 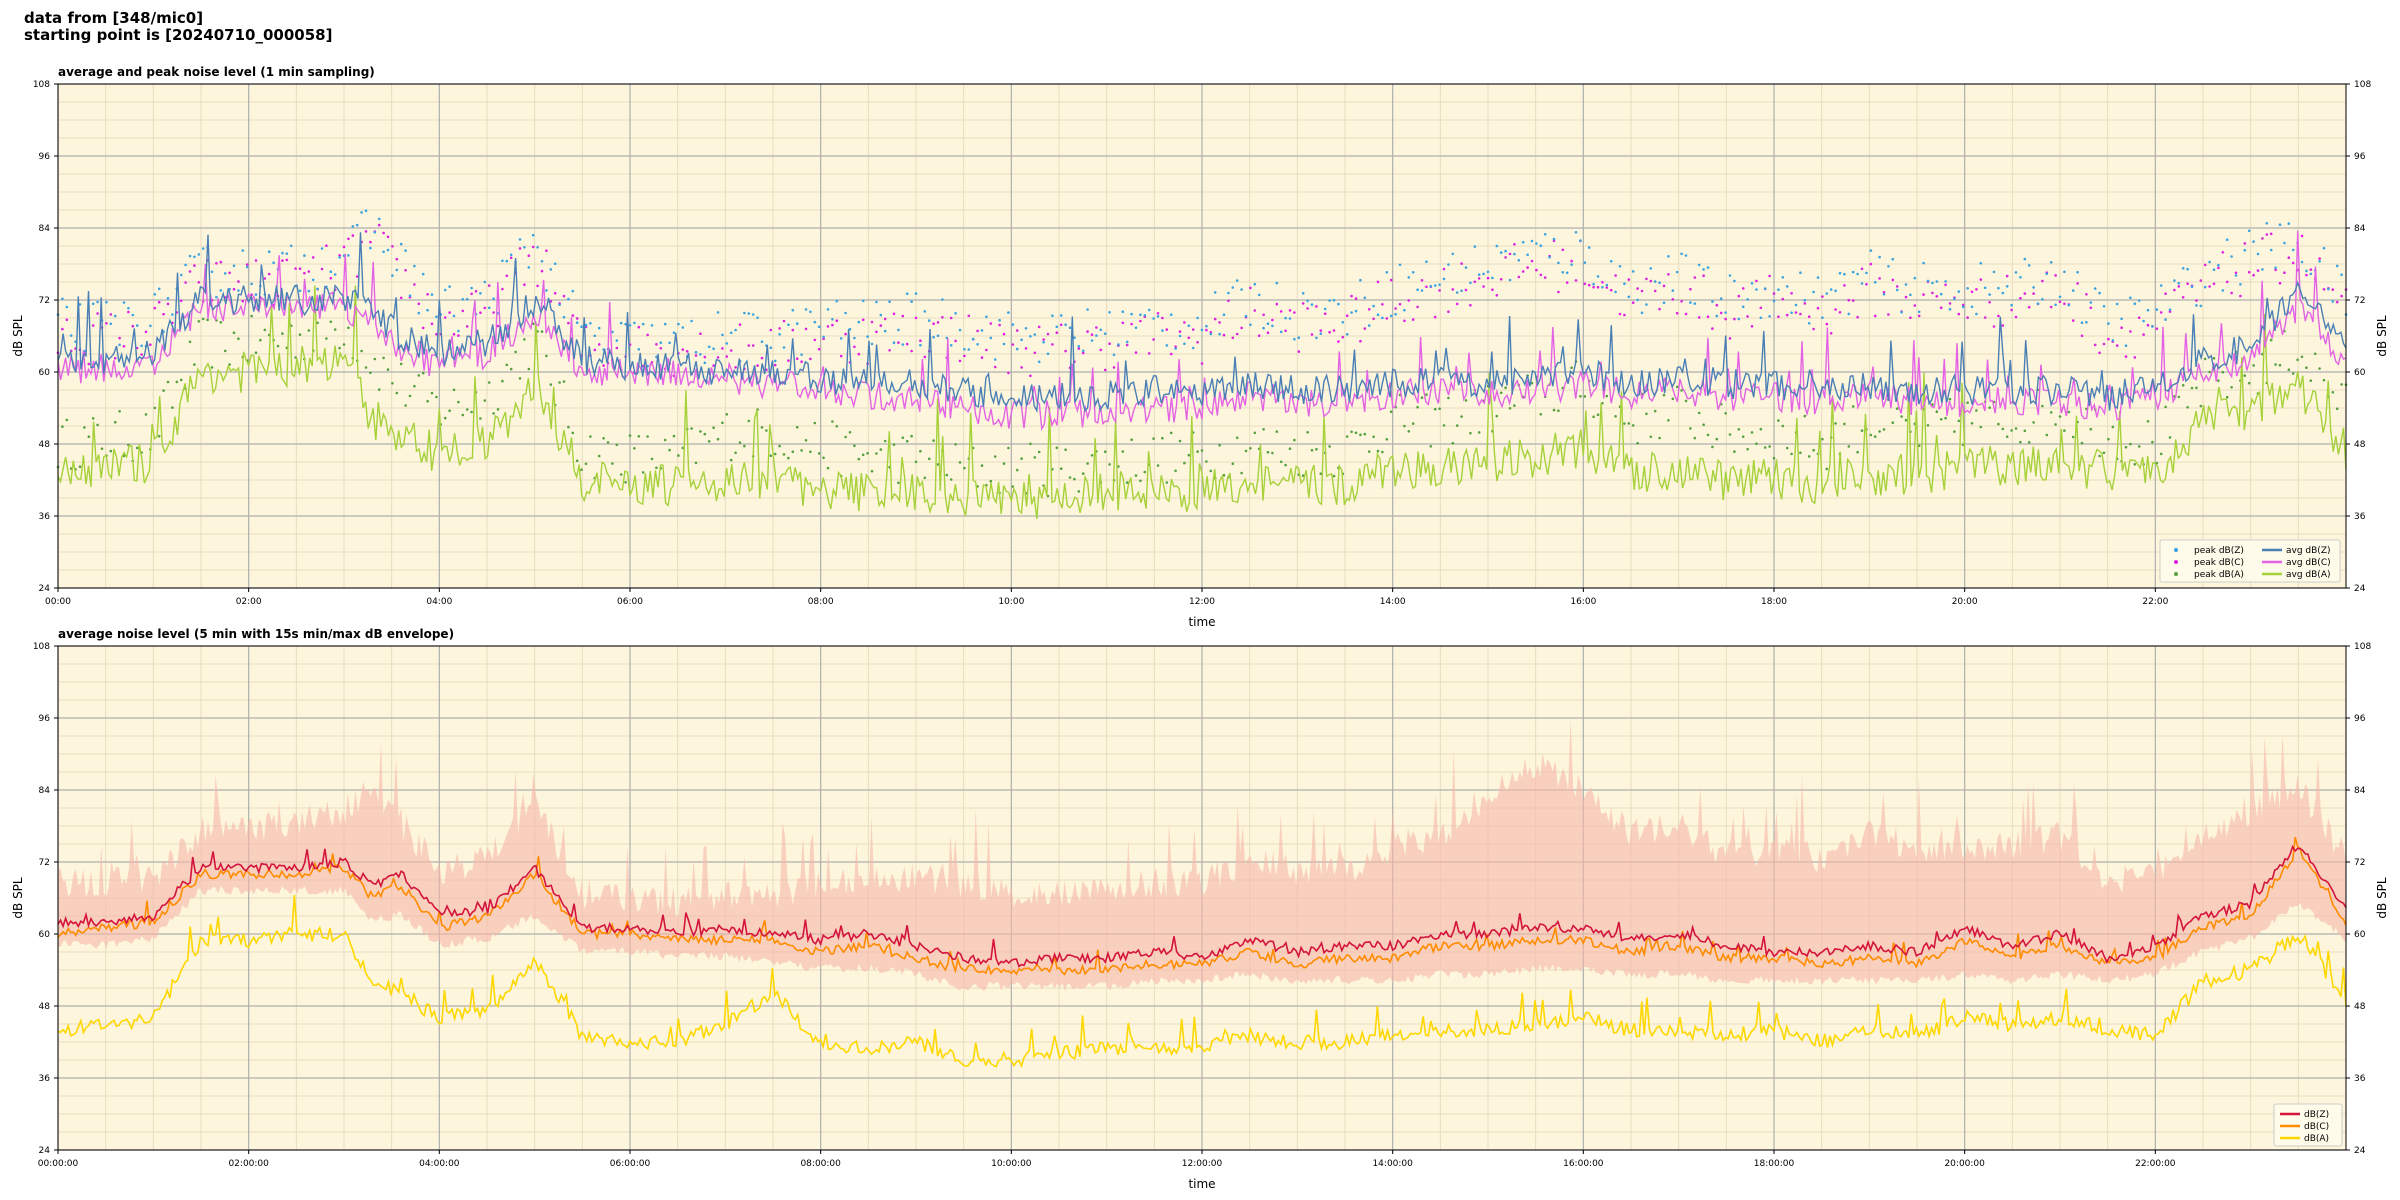 What do you see at coordinates (1774, 1164) in the screenshot?
I see `x-tick-label: 18:00:00` at bounding box center [1774, 1164].